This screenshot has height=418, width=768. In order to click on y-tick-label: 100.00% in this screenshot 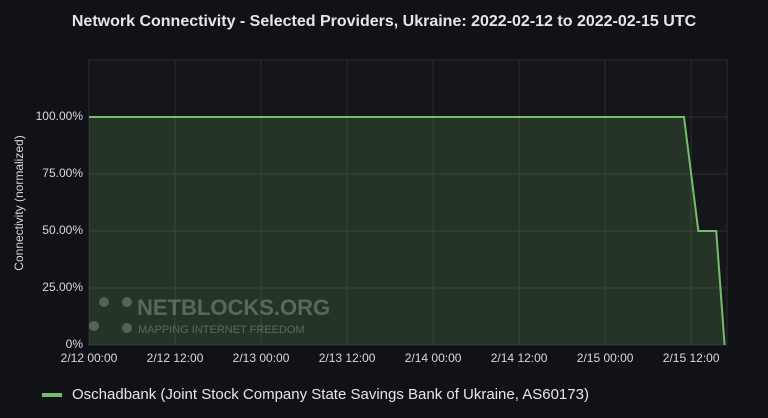, I will do `click(60, 116)`.